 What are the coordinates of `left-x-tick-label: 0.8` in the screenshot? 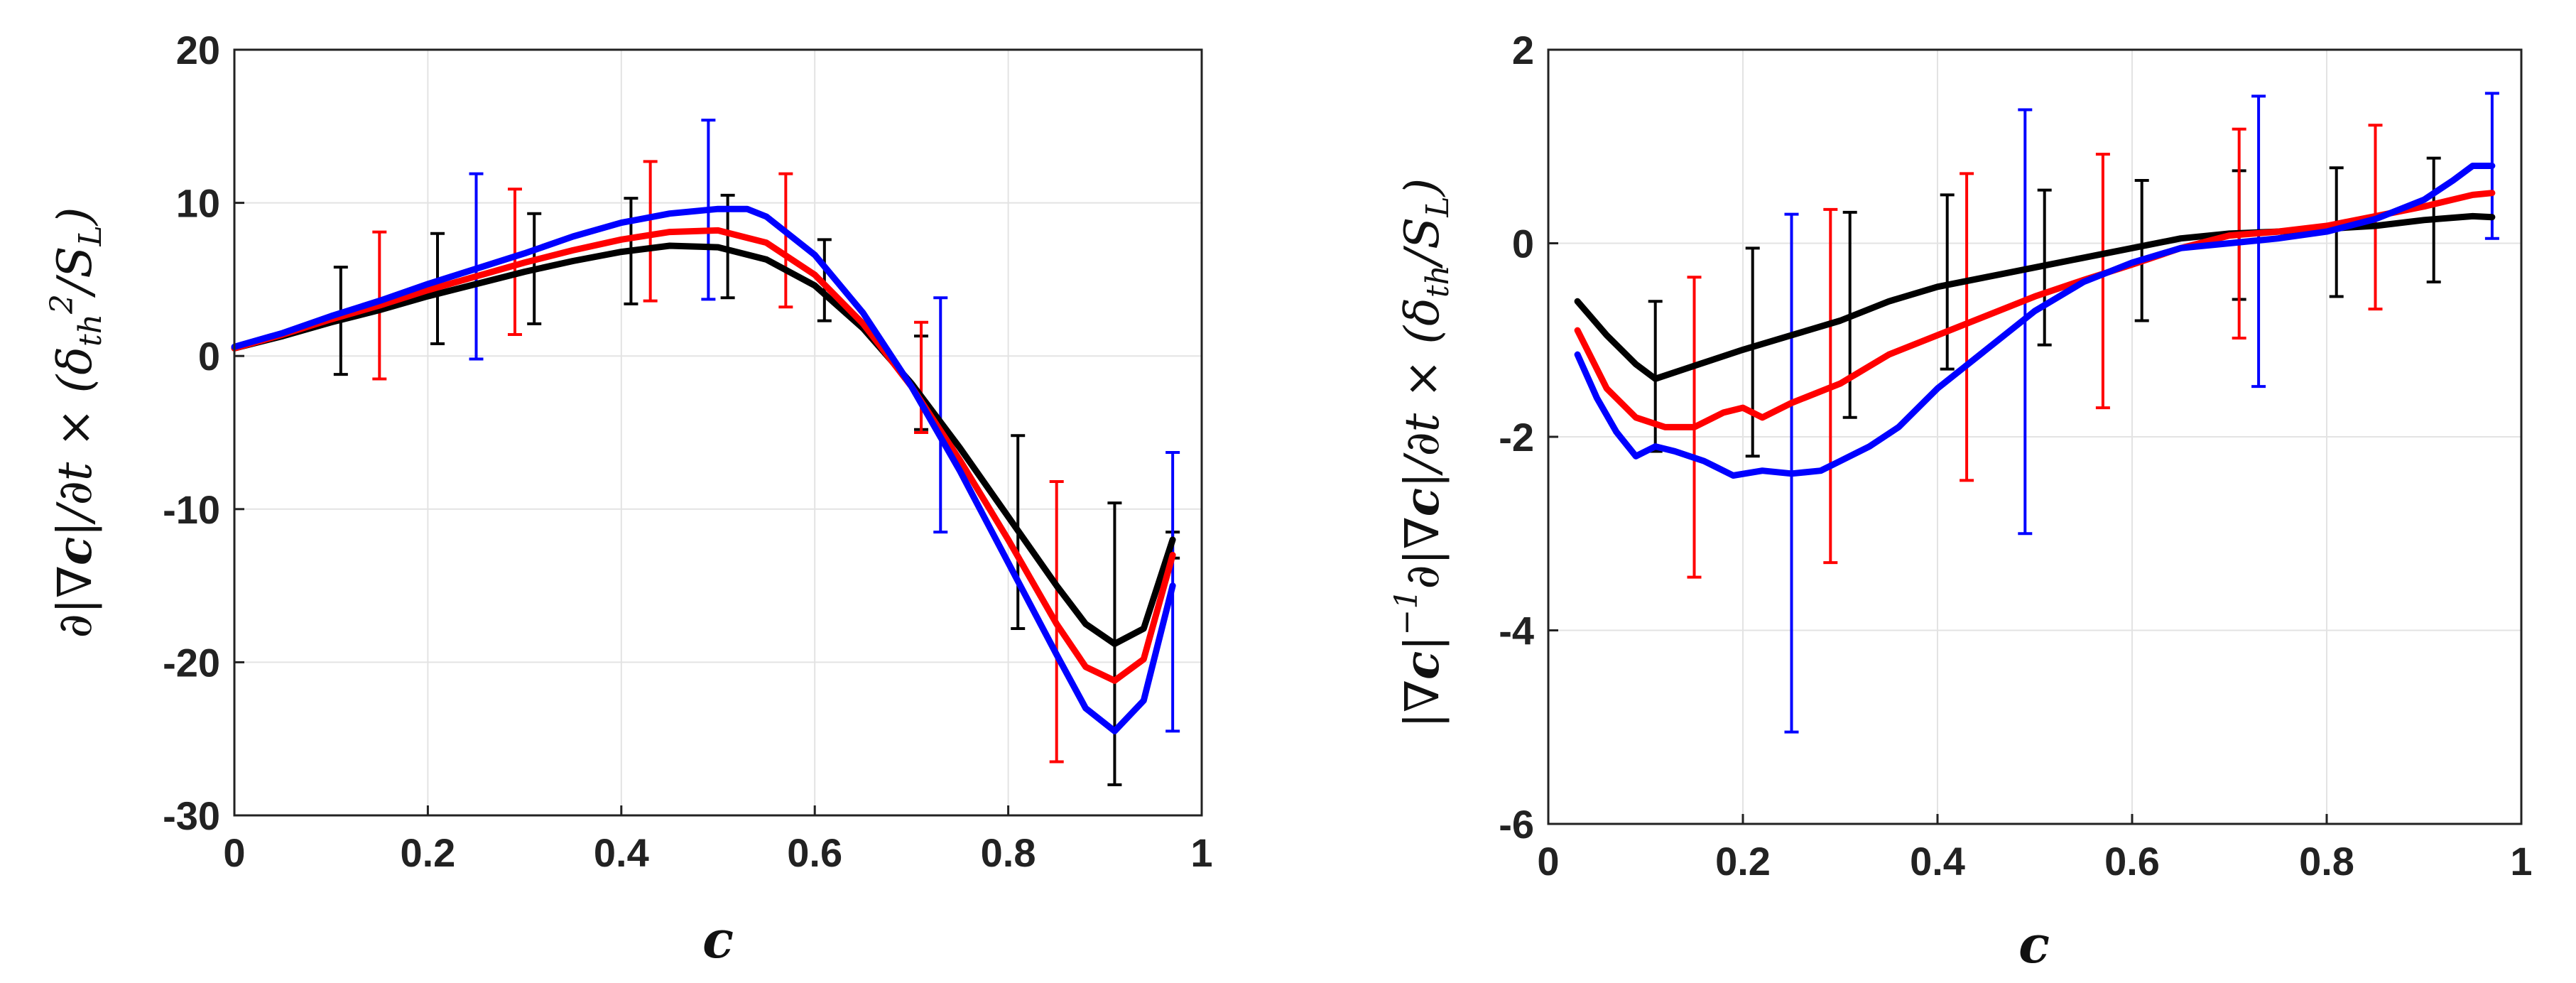 It's located at (1008, 853).